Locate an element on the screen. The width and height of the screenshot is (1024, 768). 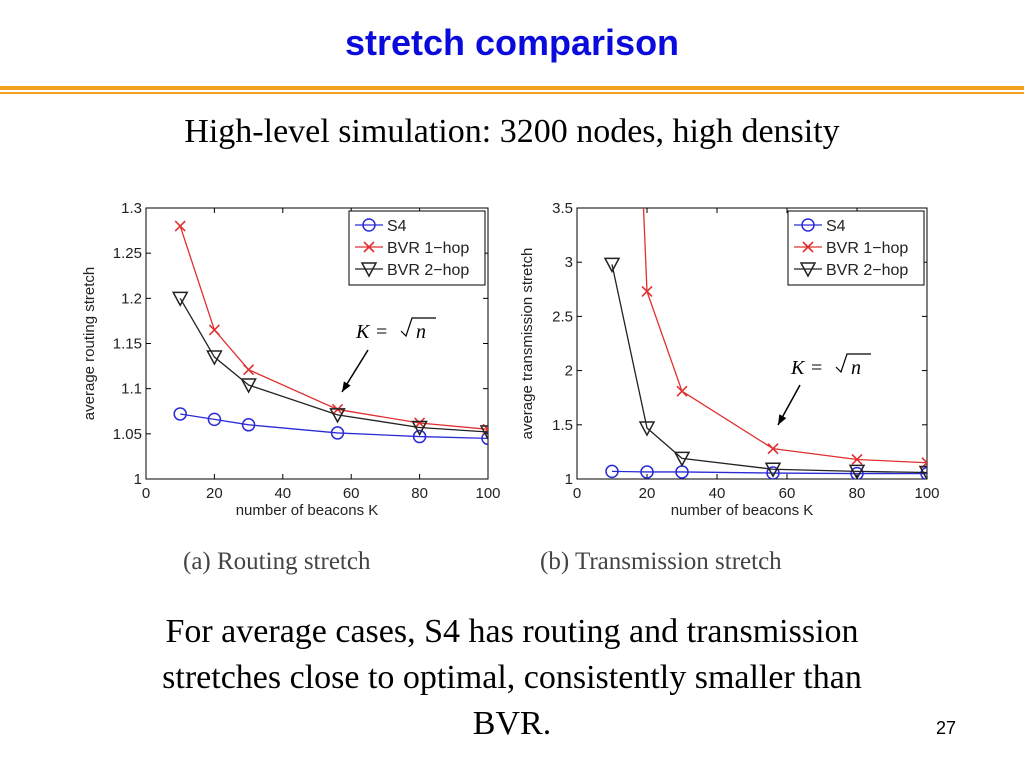
chart-b-annotation-arrowhead is located at coordinates (782, 419).